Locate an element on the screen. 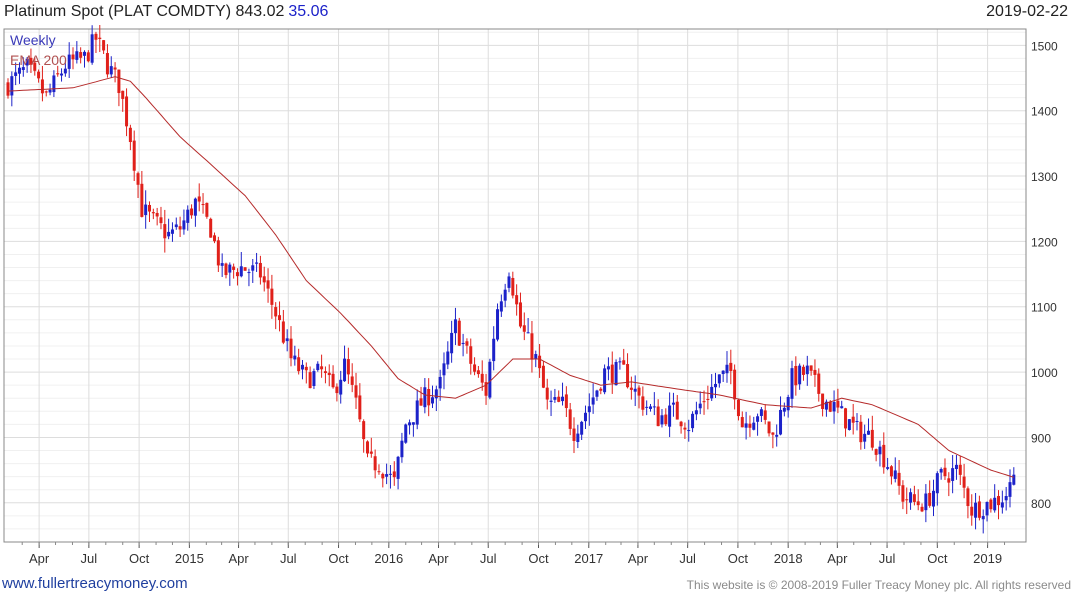 The width and height of the screenshot is (1075, 600). footer-link: www.fullertreacymoney.com is located at coordinates (95, 583).